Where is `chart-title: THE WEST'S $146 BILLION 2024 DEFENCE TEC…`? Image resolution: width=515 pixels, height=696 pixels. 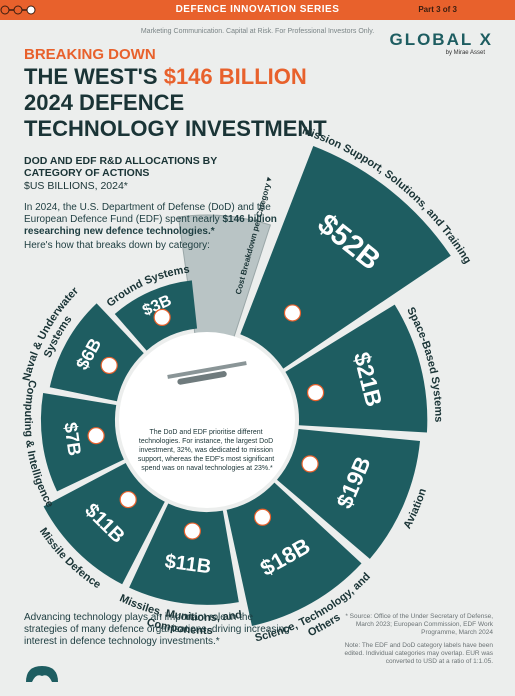 chart-title: THE WEST'S $146 BILLION 2024 DEFENCE TEC… is located at coordinates (184, 103).